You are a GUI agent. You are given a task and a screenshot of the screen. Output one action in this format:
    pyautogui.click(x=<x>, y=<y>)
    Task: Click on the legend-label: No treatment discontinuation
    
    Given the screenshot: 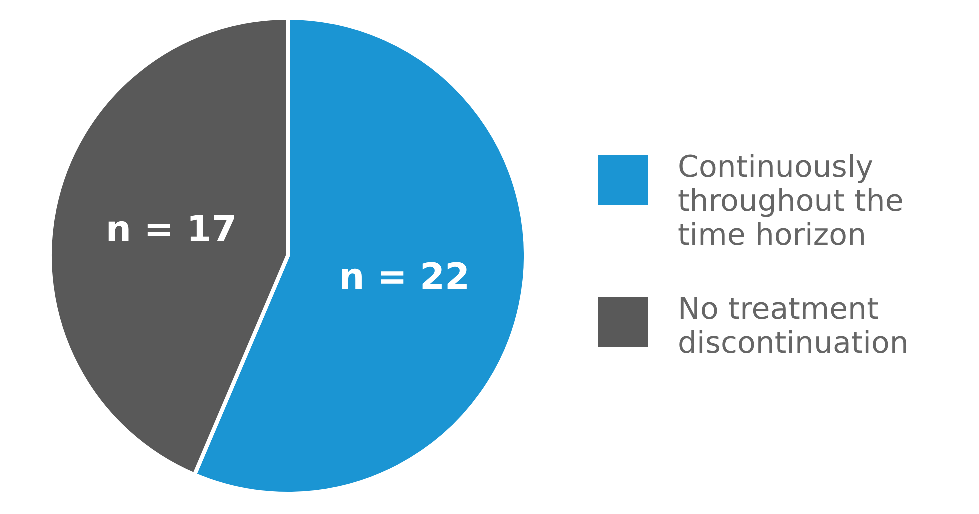 What is the action you would take?
    pyautogui.click(x=794, y=326)
    